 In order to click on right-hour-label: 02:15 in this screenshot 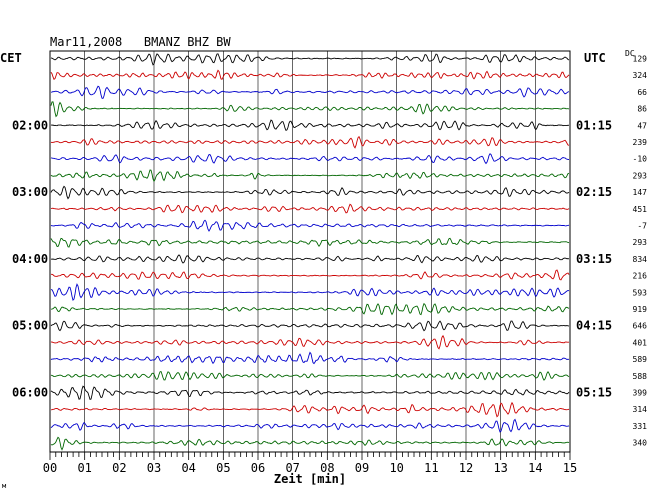, I will do `click(594, 192)`.